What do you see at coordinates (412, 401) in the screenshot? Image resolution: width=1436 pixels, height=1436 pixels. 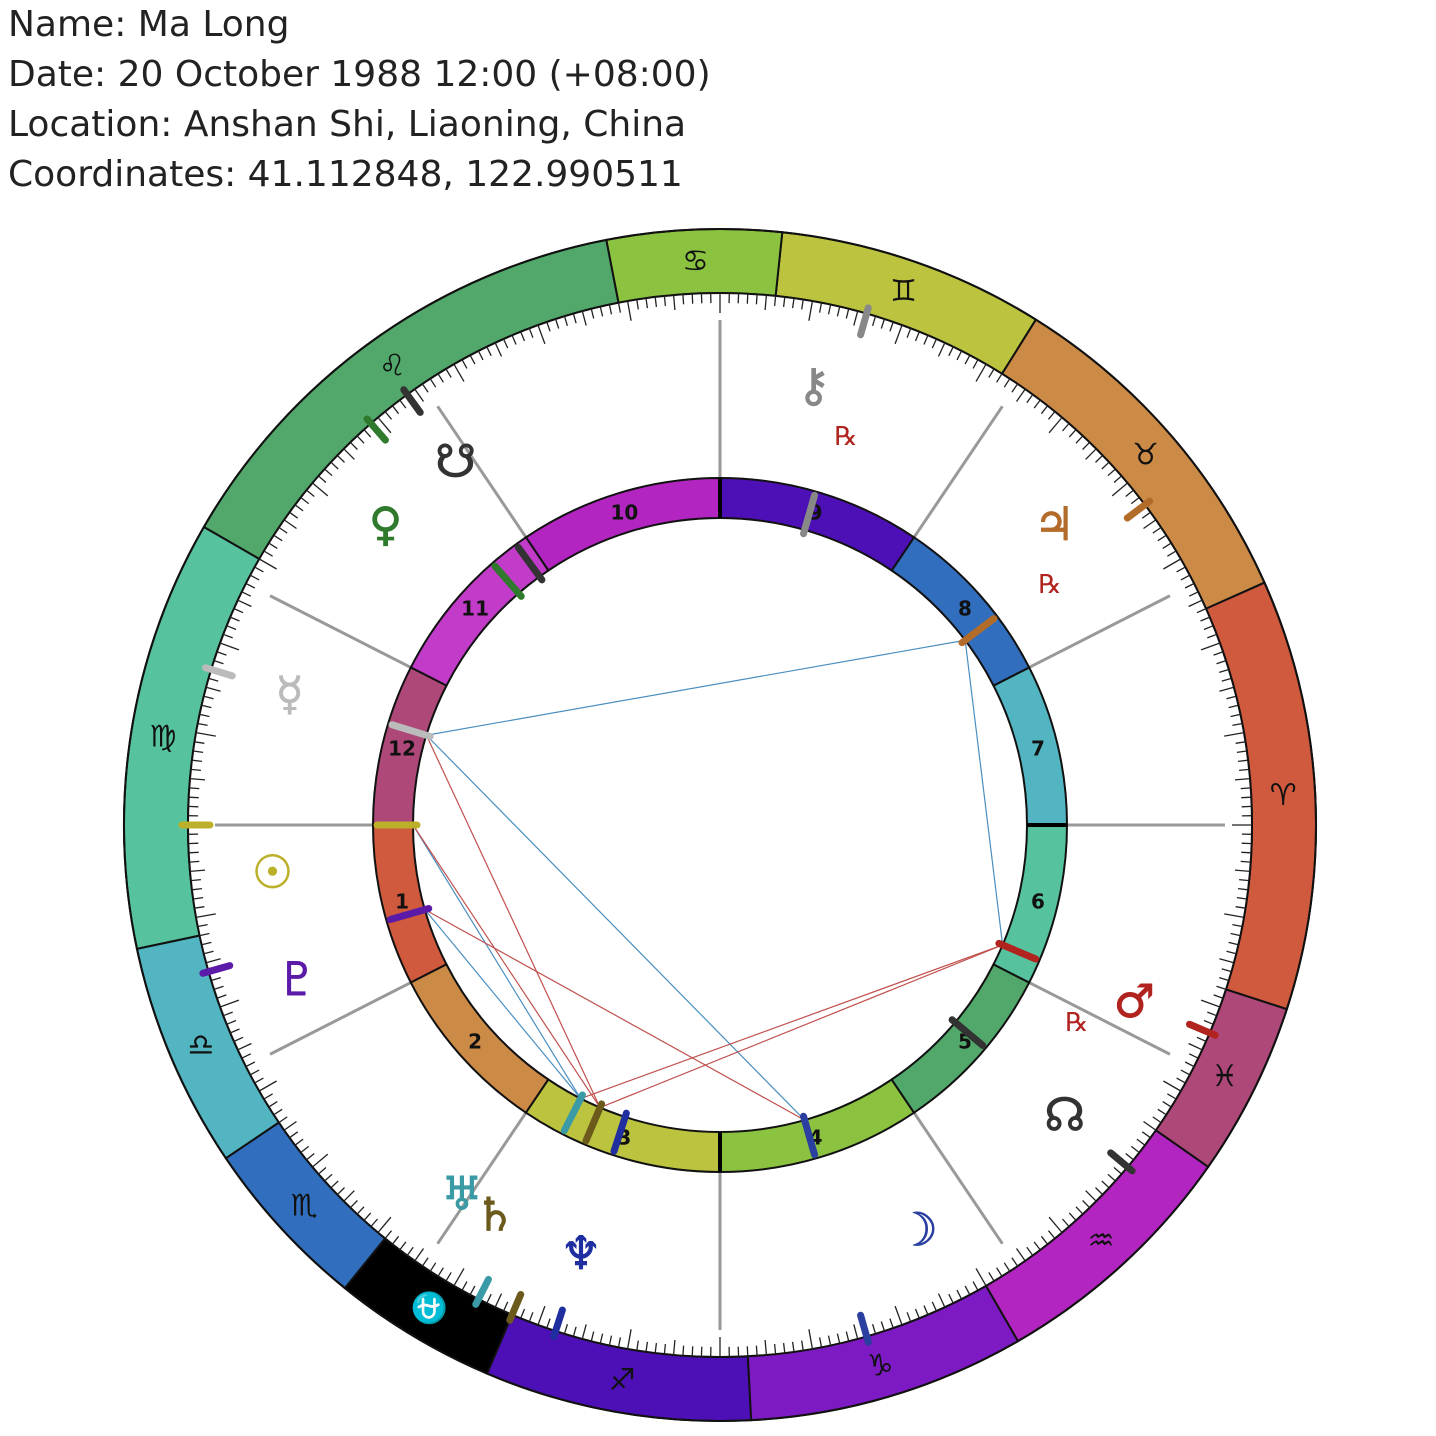 I see `south-node-outer-marker` at bounding box center [412, 401].